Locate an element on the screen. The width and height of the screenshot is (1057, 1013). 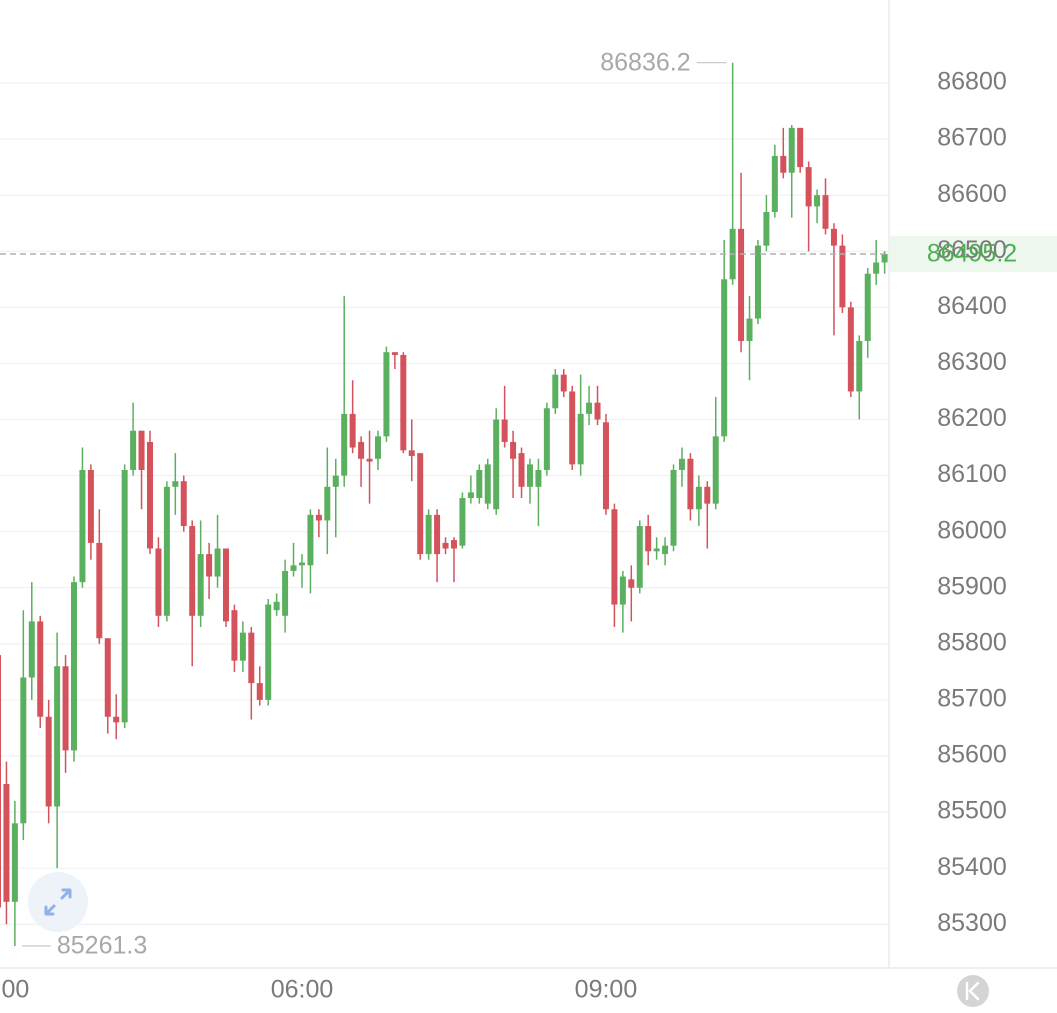
y-tick-label: 86800 is located at coordinates (972, 82).